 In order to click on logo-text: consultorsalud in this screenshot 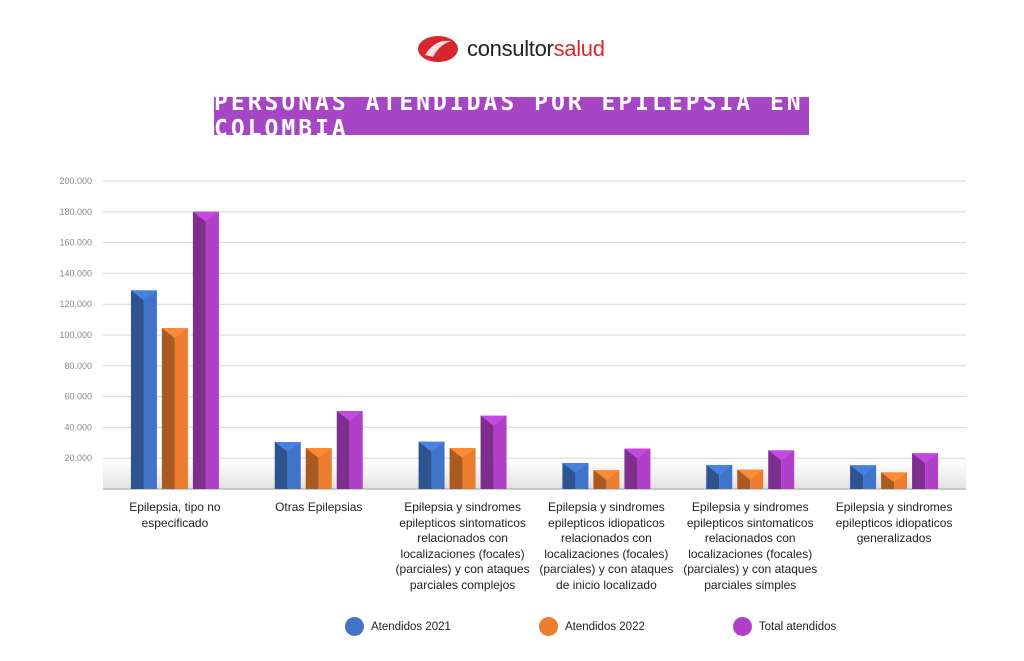, I will do `click(536, 48)`.